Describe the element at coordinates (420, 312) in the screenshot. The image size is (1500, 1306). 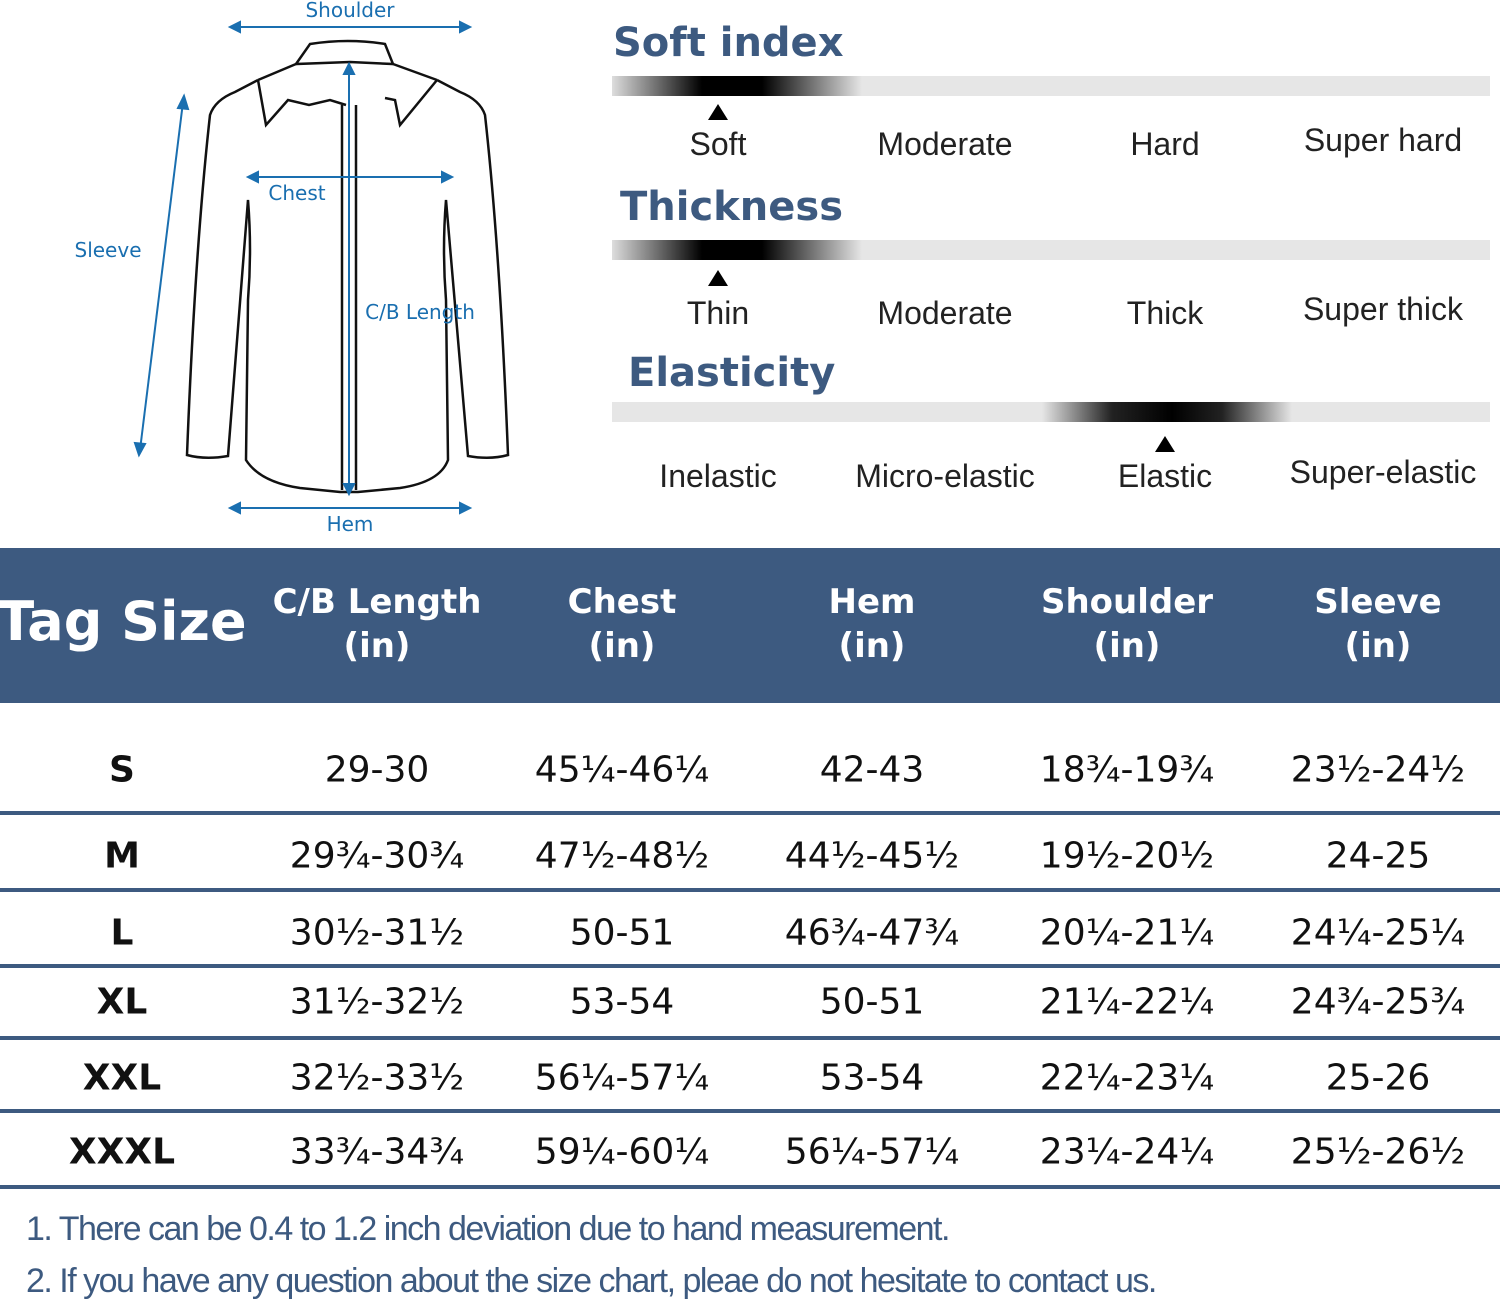
I see `cb-length-label: C/B Length` at that location.